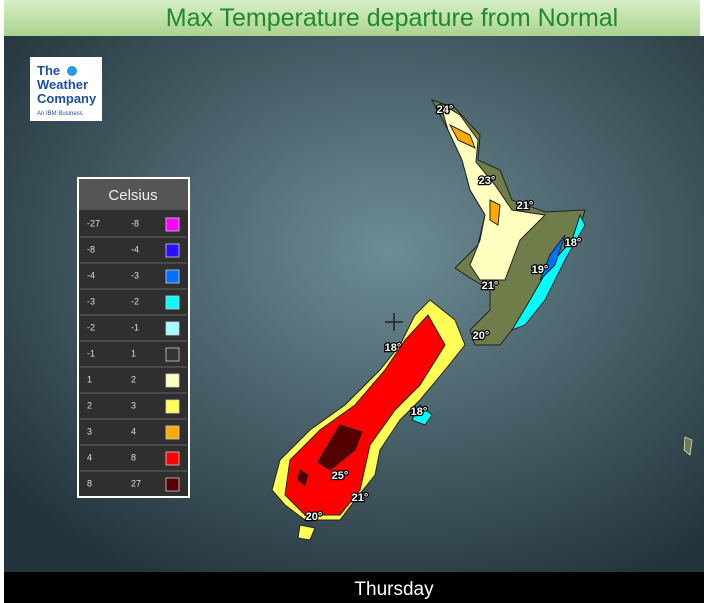  I want to click on legend-high: 1, so click(133, 353).